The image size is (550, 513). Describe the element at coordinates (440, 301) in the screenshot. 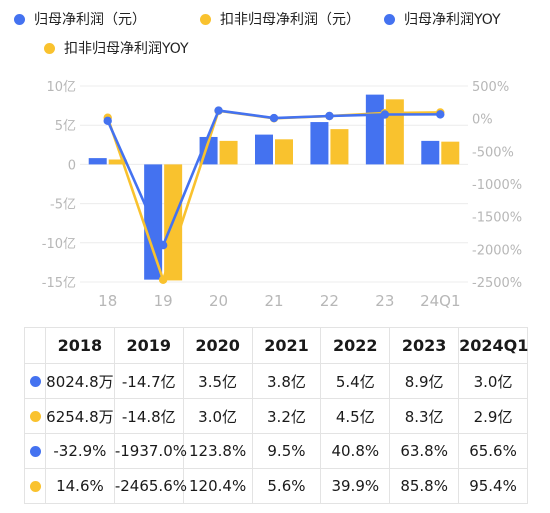

I see `x-axis-tick-label: 24Q1` at that location.